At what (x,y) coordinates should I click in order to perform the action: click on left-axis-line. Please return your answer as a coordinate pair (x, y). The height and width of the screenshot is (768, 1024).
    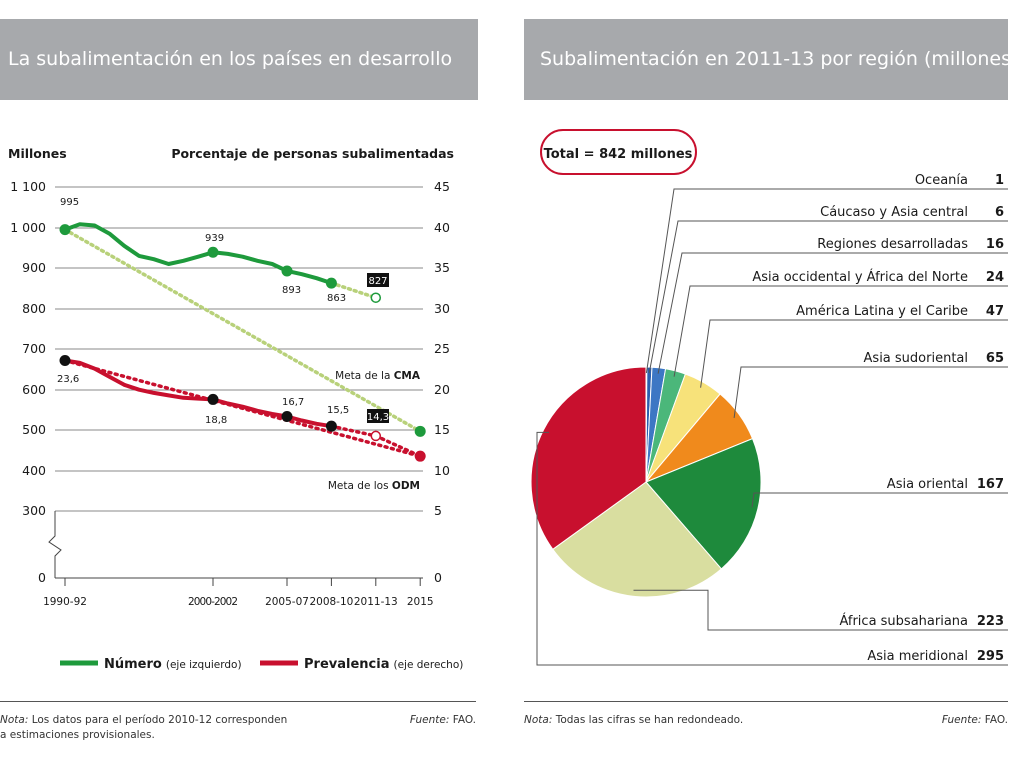
    Looking at the image, I should click on (55, 544).